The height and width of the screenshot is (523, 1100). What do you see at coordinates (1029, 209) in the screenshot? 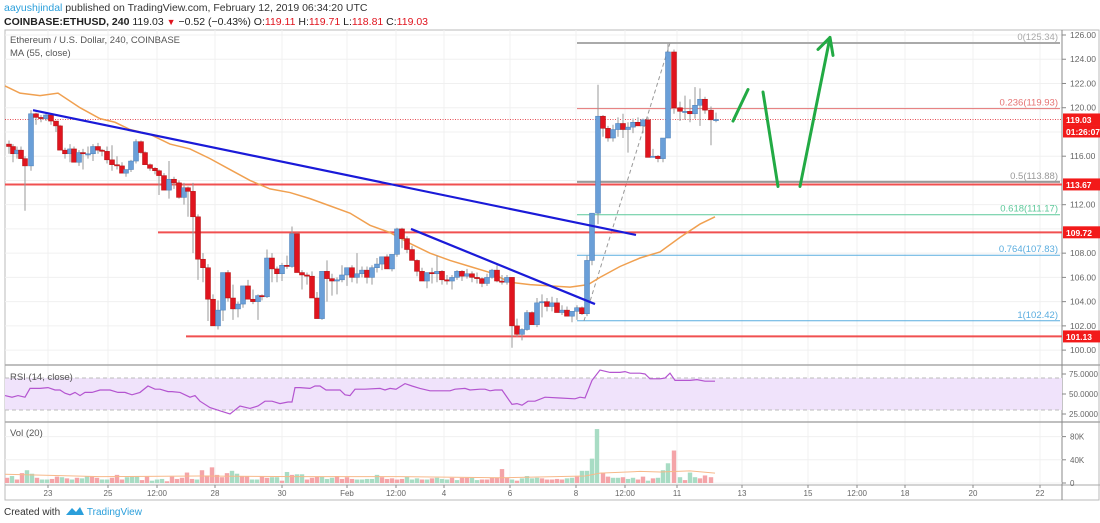
I see `fib-level-label: 0.618(111.17)` at bounding box center [1029, 209].